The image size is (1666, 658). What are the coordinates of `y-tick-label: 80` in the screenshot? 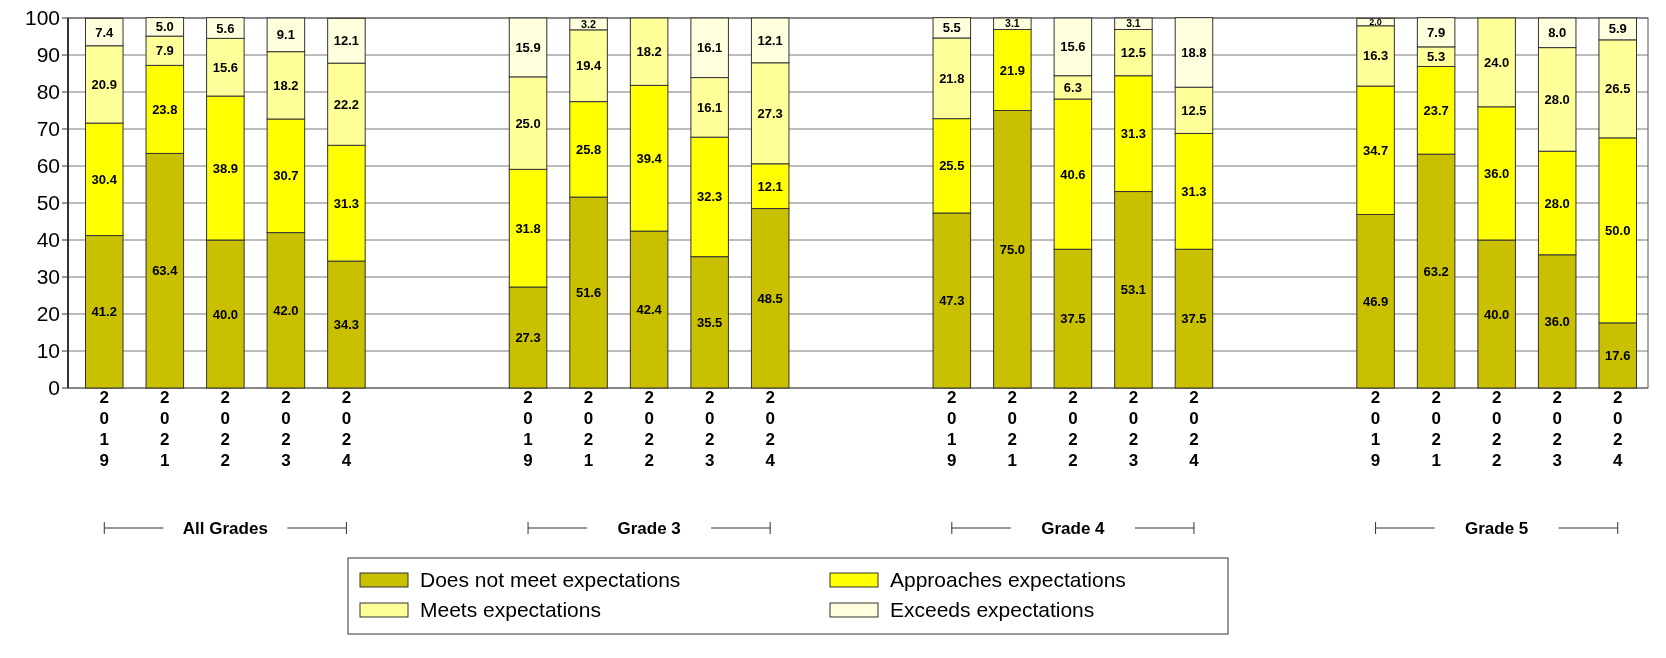 It's located at (48, 92).